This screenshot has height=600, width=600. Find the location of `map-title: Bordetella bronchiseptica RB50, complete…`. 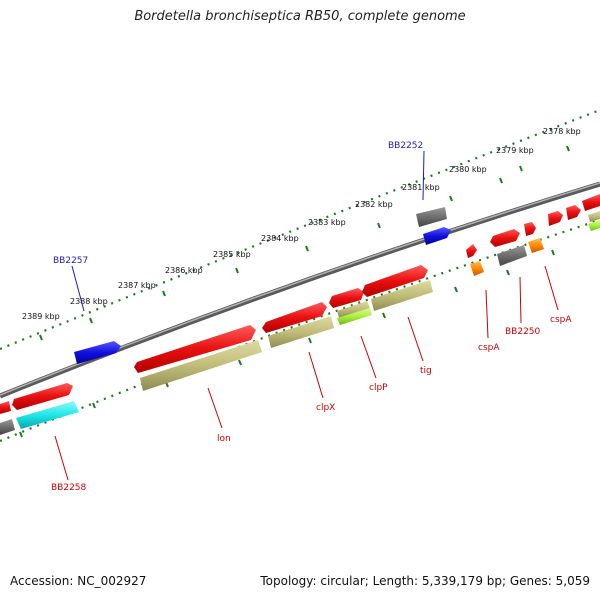

map-title: Bordetella bronchiseptica RB50, complete… is located at coordinates (300, 16).